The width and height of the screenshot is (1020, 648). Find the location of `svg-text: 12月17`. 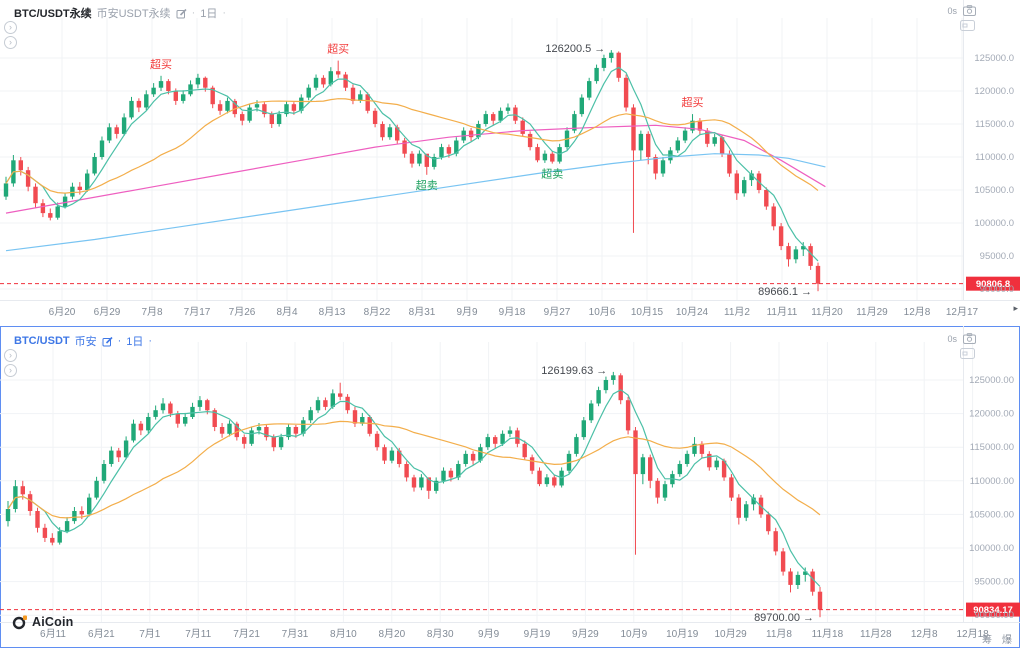

svg-text: 12月17 is located at coordinates (962, 312).